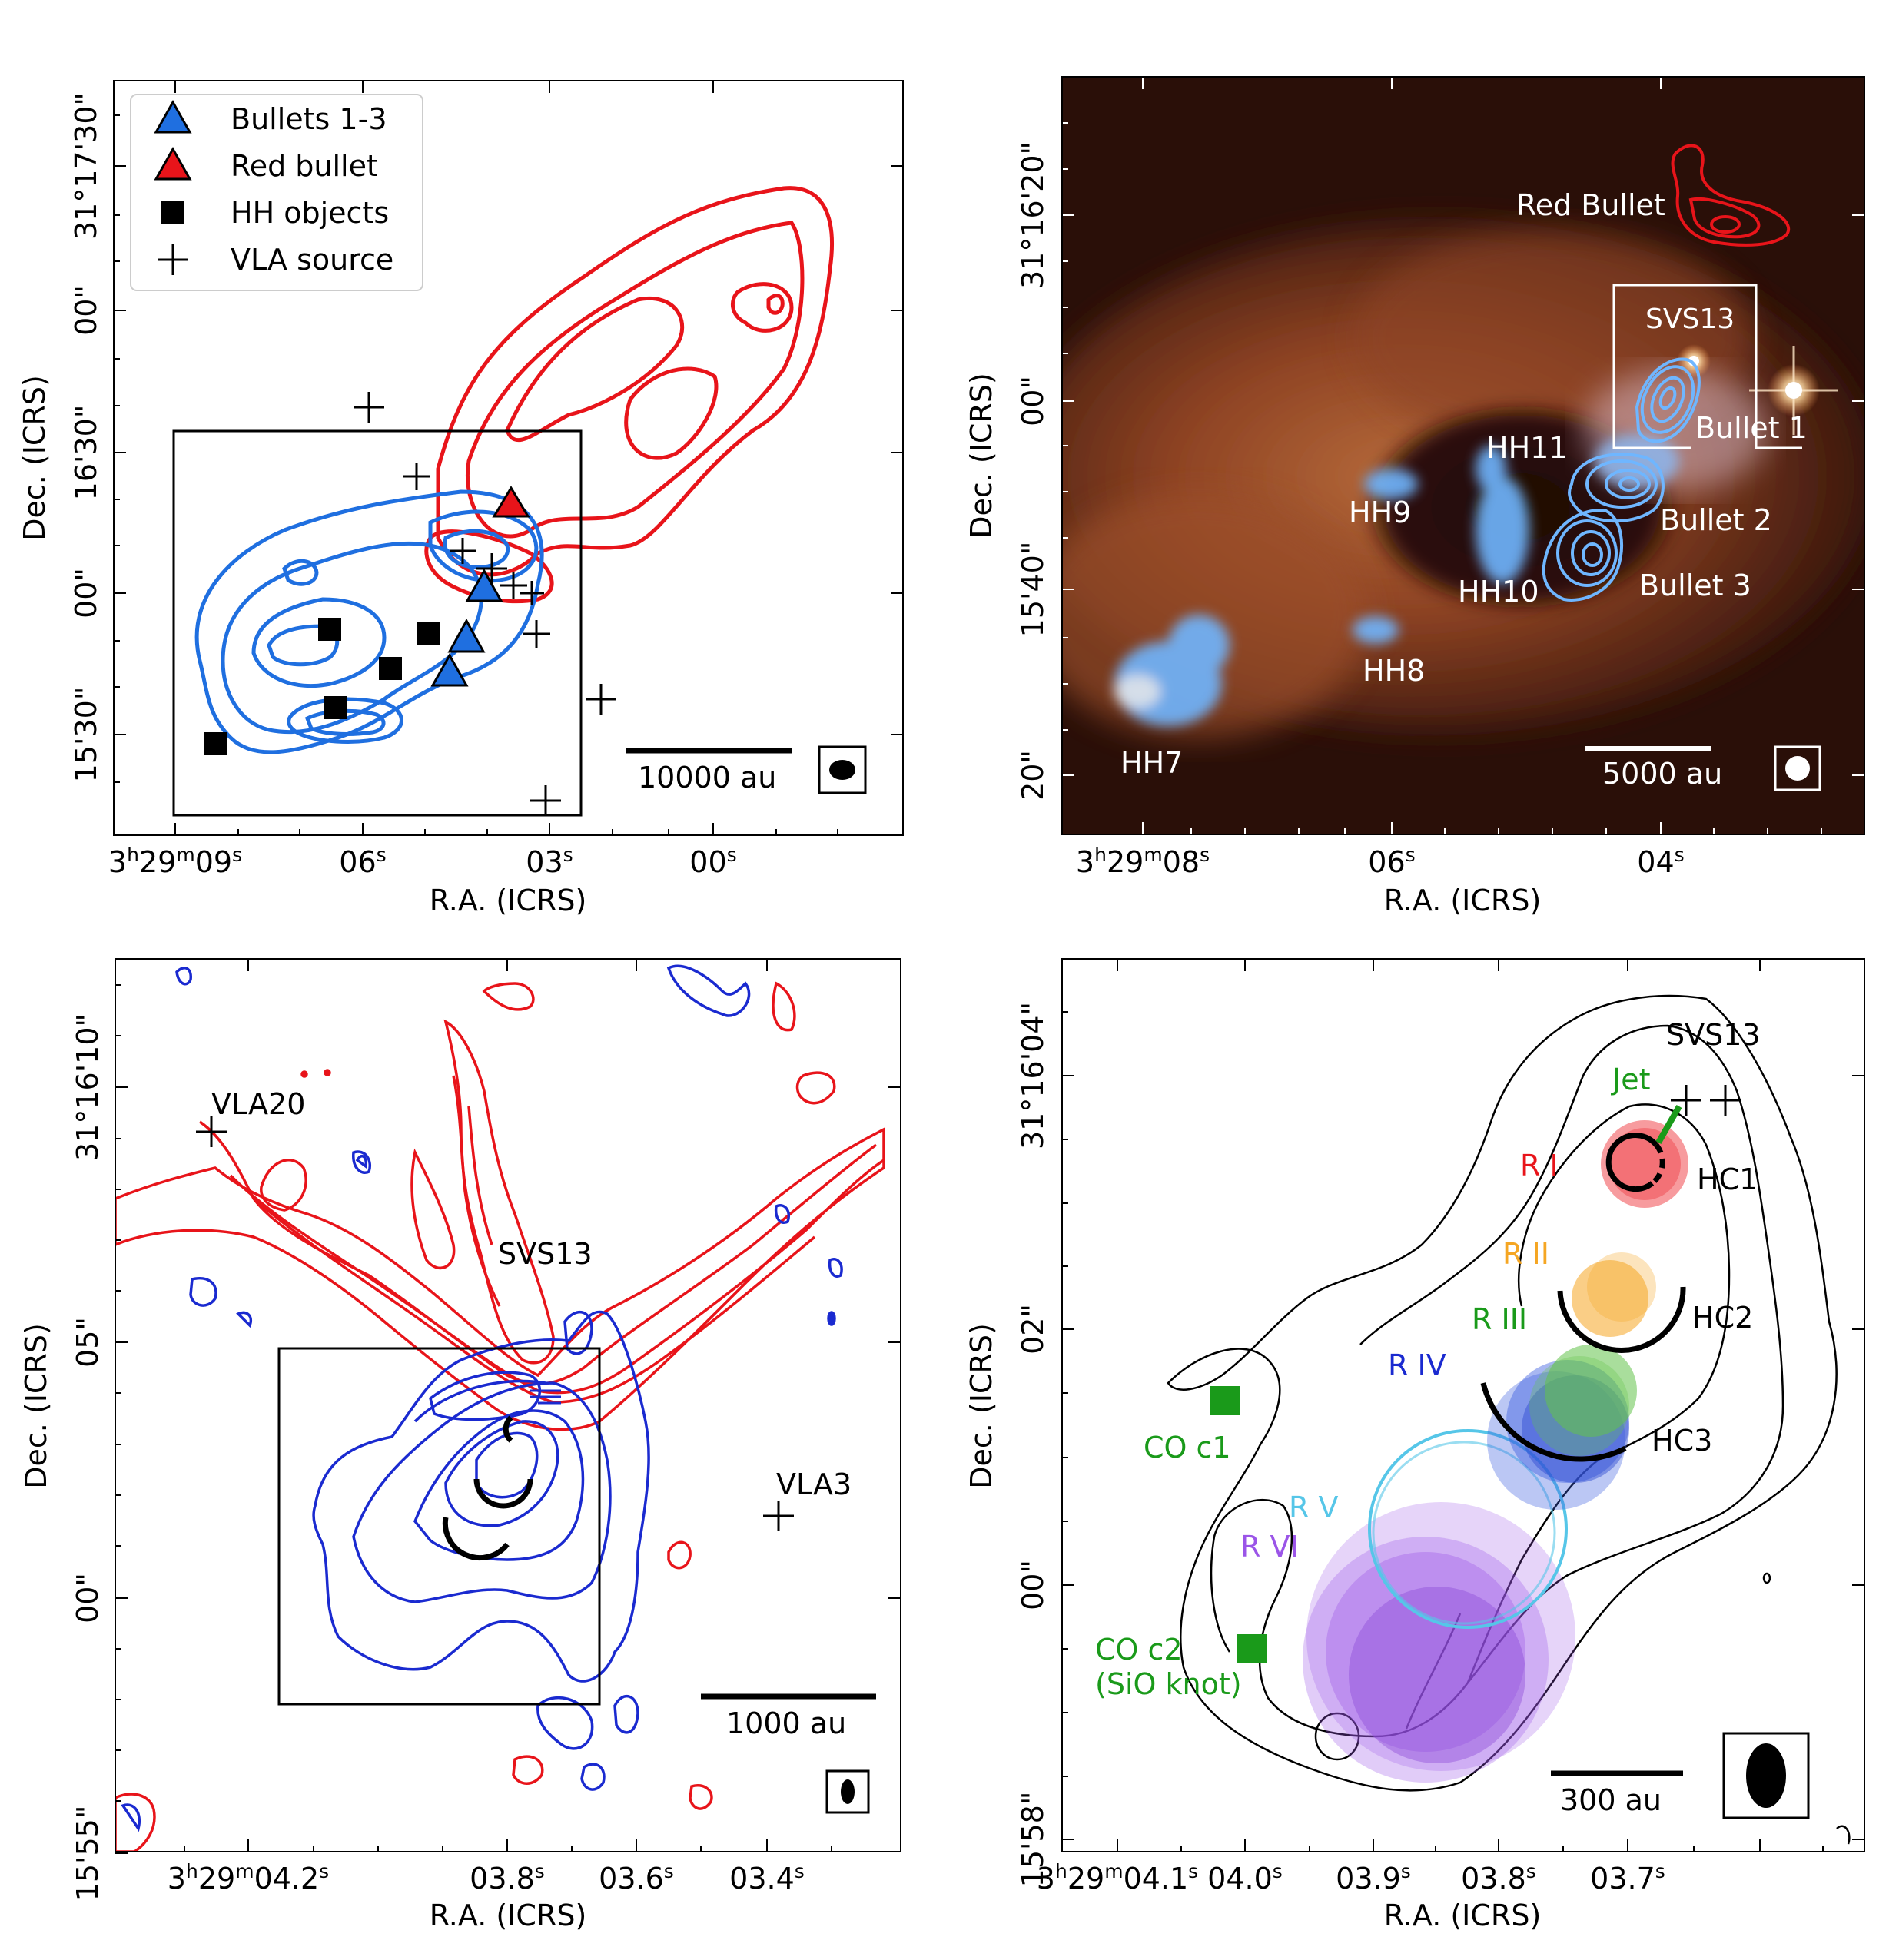 The width and height of the screenshot is (1889, 1960). What do you see at coordinates (636, 1878) in the screenshot?
I see `bl-xtick-label: 03.6s` at bounding box center [636, 1878].